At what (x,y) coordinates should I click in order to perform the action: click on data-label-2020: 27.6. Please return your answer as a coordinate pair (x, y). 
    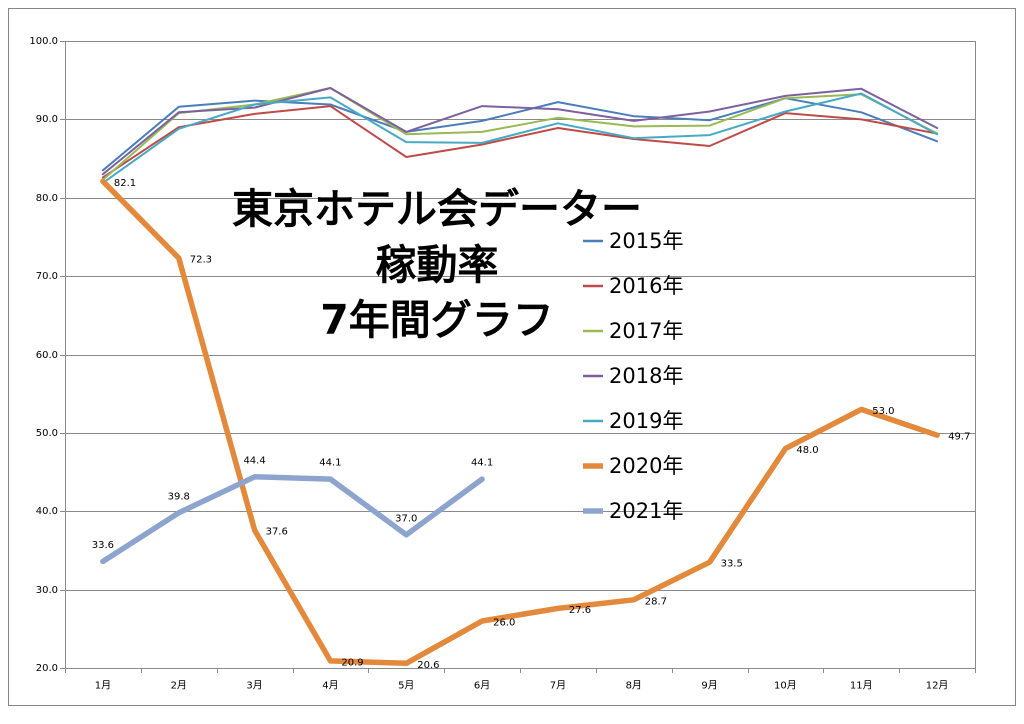
    Looking at the image, I should click on (580, 610).